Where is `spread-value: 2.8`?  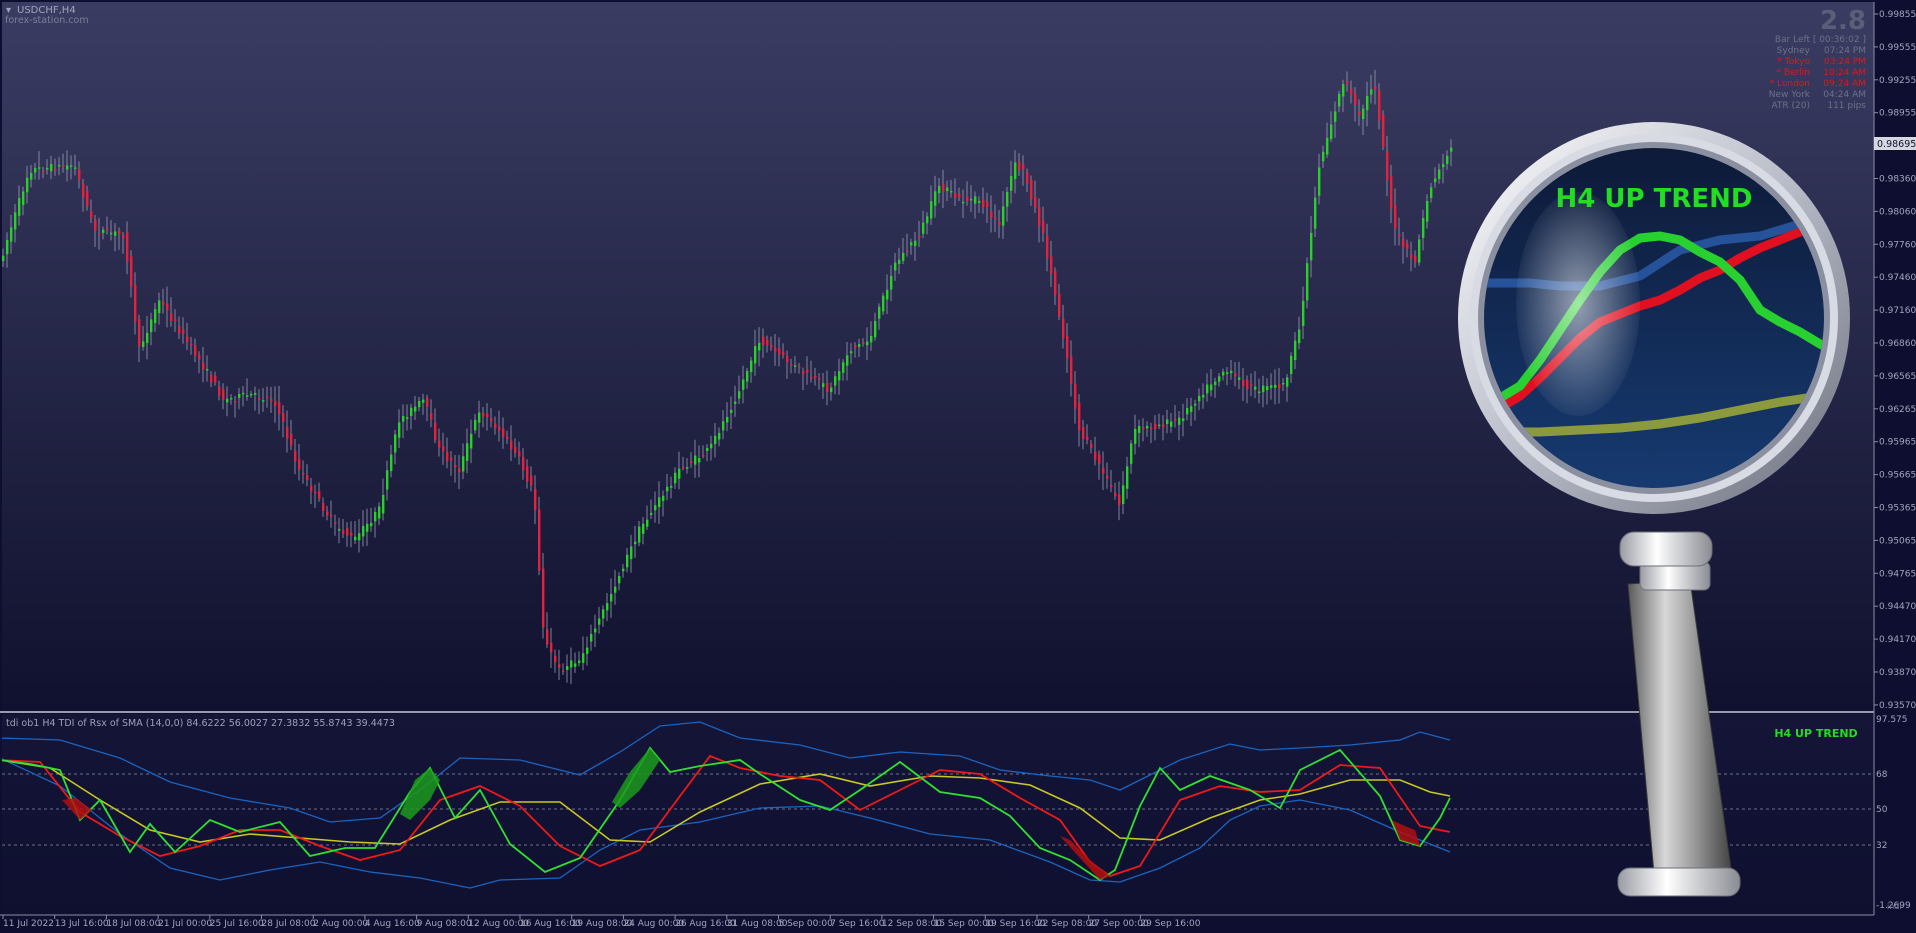 spread-value: 2.8 is located at coordinates (1843, 21).